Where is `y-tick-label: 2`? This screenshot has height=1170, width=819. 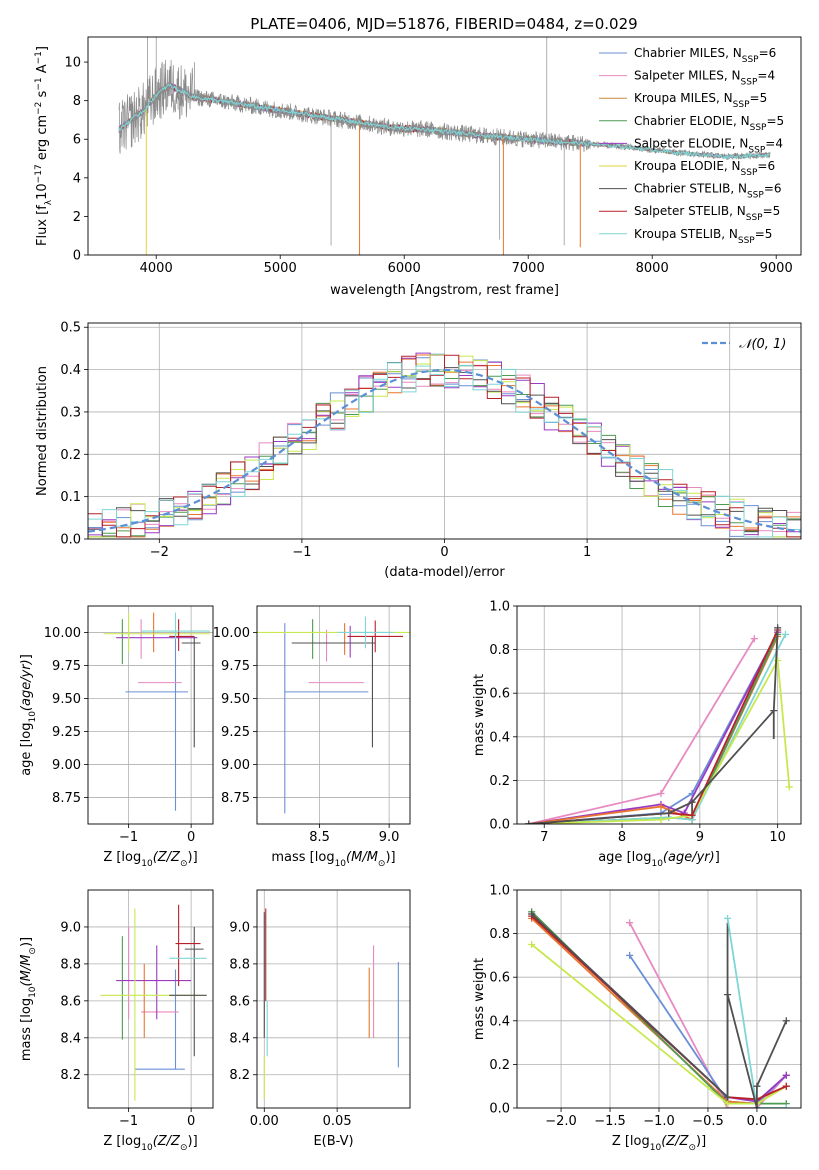
y-tick-label: 2 is located at coordinates (77, 217).